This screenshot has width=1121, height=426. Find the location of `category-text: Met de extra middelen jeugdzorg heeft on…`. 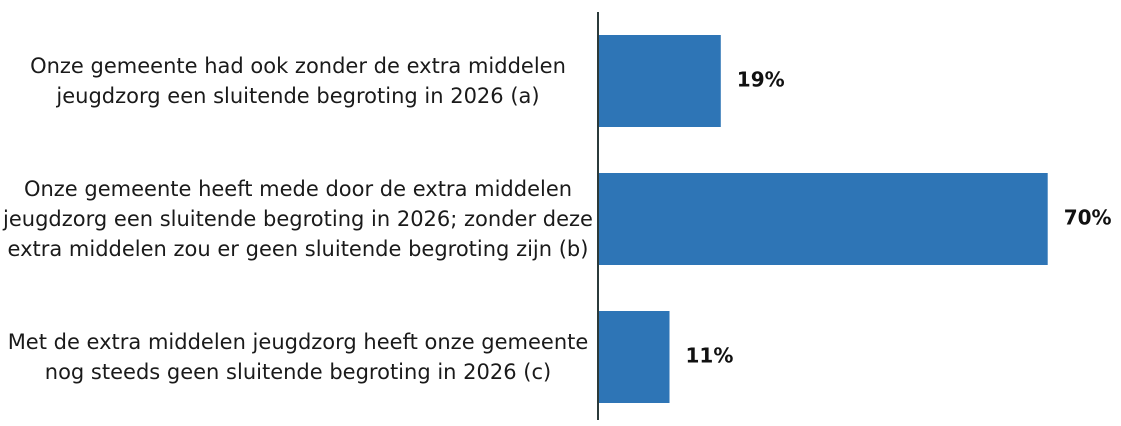

category-text: Met de extra middelen jeugdzorg heeft on… is located at coordinates (298, 357).